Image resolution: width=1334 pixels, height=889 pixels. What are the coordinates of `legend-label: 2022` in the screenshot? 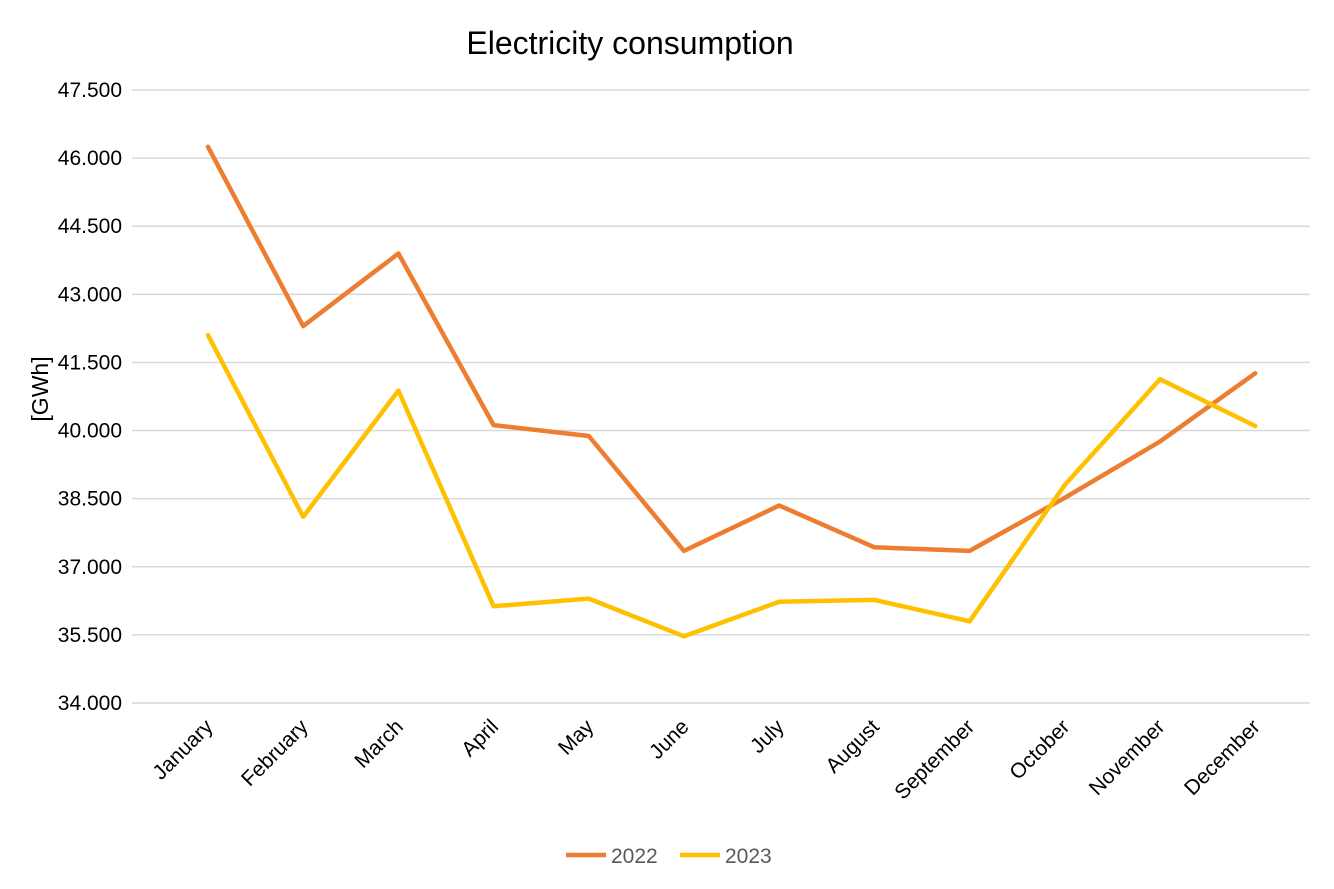 It's located at (634, 856).